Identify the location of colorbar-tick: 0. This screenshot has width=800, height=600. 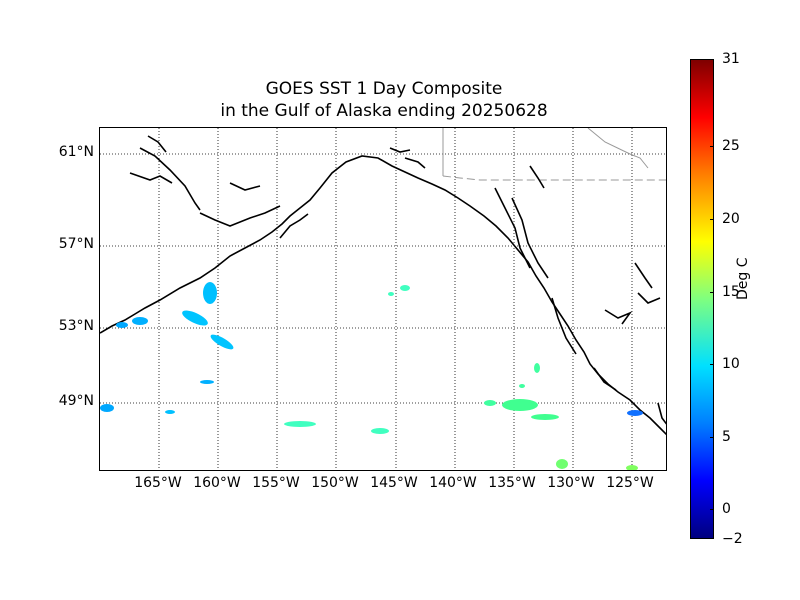
(726, 509).